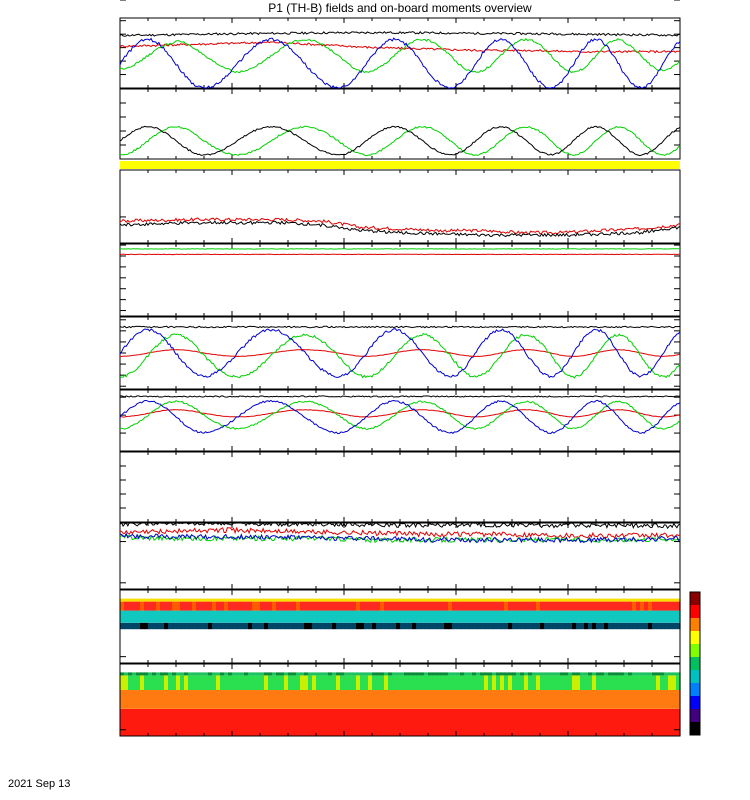 This screenshot has width=750, height=800. I want to click on panel-peem-velocity, so click(400, 420).